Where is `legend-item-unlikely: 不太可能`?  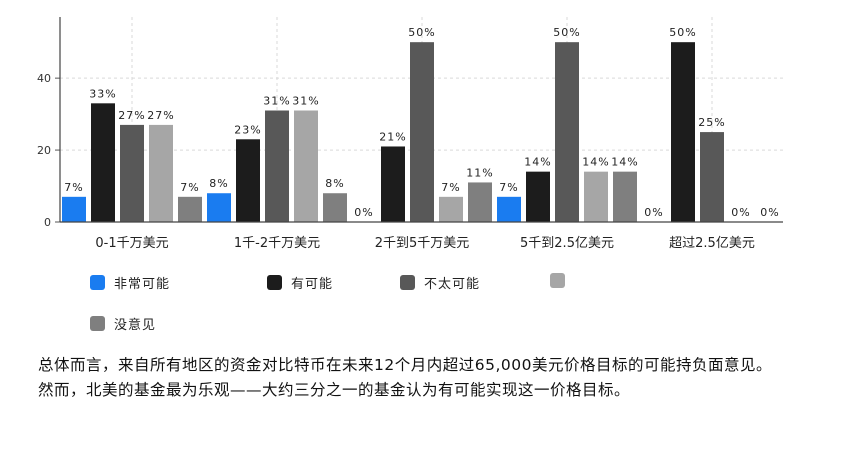
legend-item-unlikely: 不太可能 is located at coordinates (440, 282).